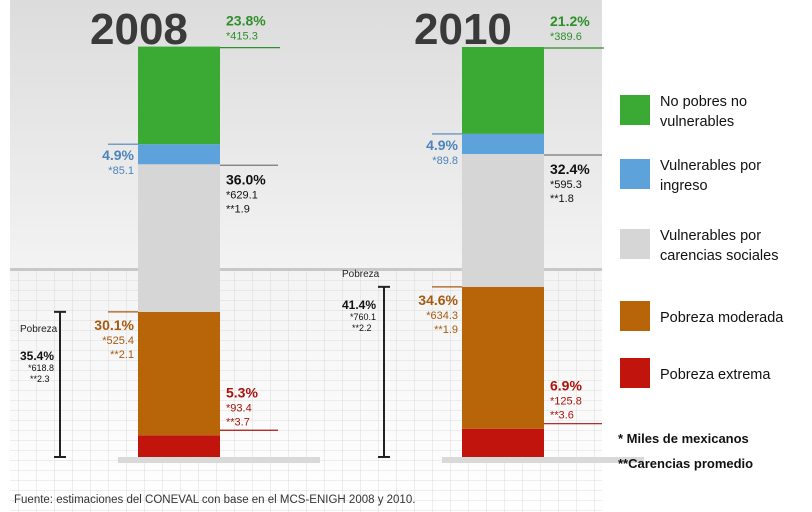 This screenshot has height=512, width=812. What do you see at coordinates (566, 185) in the screenshot?
I see `label-carencias-2010-miles: *595.3` at bounding box center [566, 185].